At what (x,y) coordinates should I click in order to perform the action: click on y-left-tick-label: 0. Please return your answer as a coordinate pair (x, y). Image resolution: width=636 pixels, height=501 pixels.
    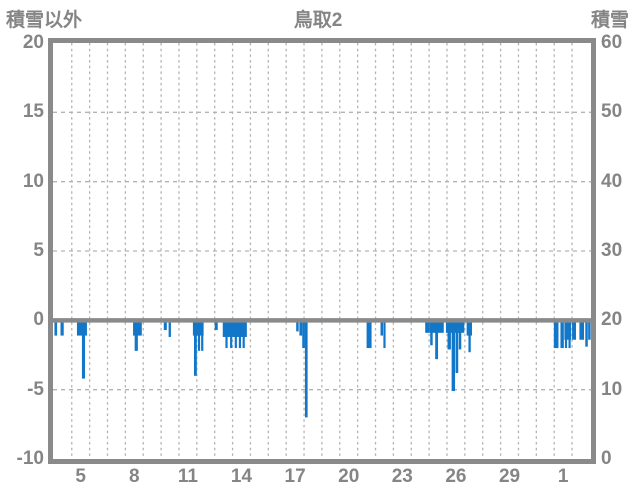
    Looking at the image, I should click on (38, 320).